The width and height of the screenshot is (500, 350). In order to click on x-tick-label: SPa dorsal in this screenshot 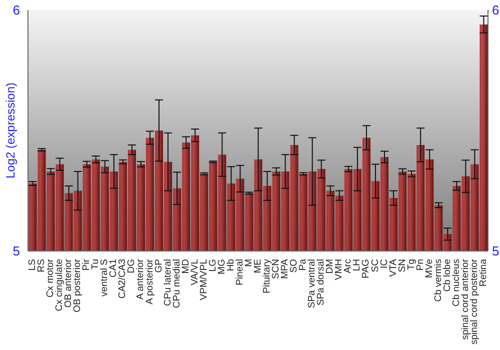, I will do `click(321, 282)`.